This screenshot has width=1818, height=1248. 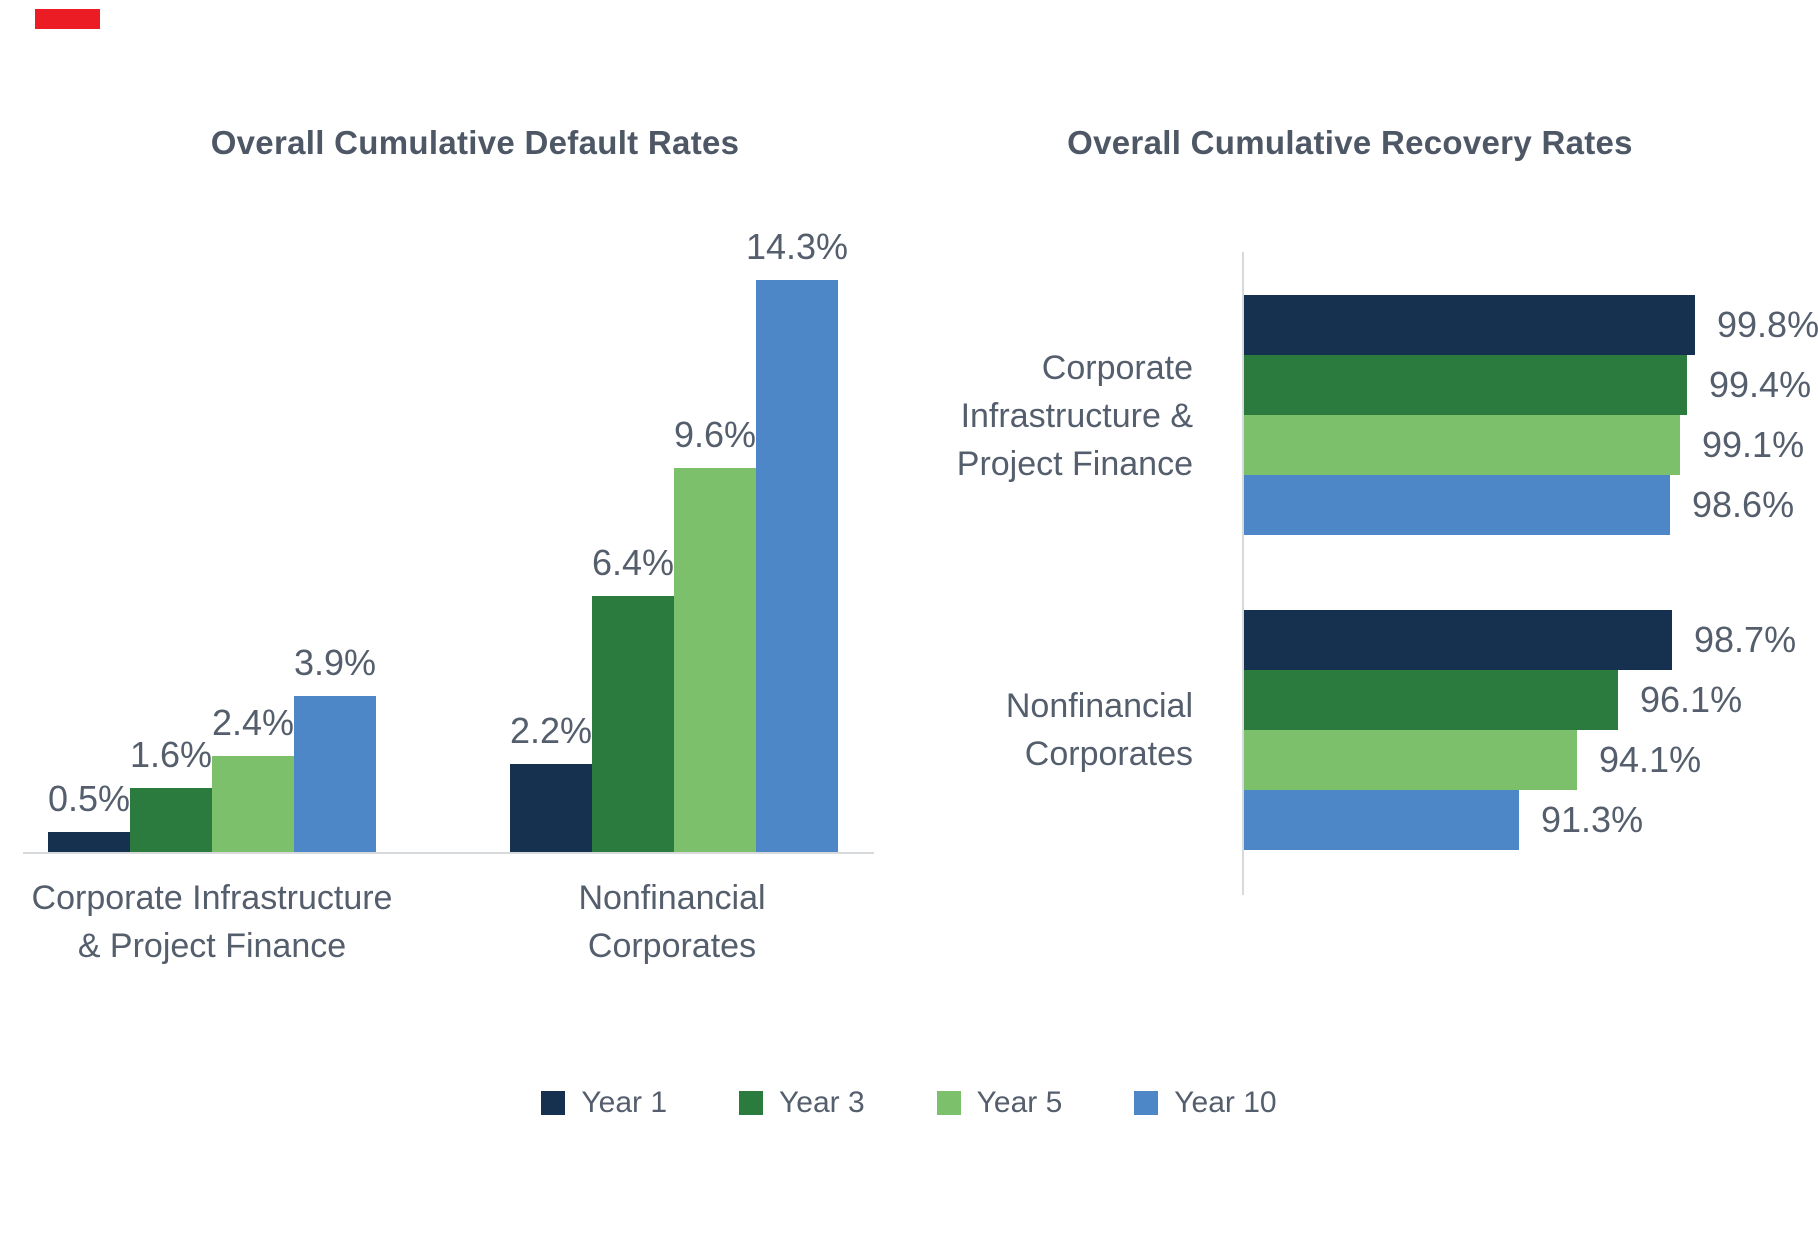 I want to click on bar-value-label: 98.6%, so click(x=1743, y=504).